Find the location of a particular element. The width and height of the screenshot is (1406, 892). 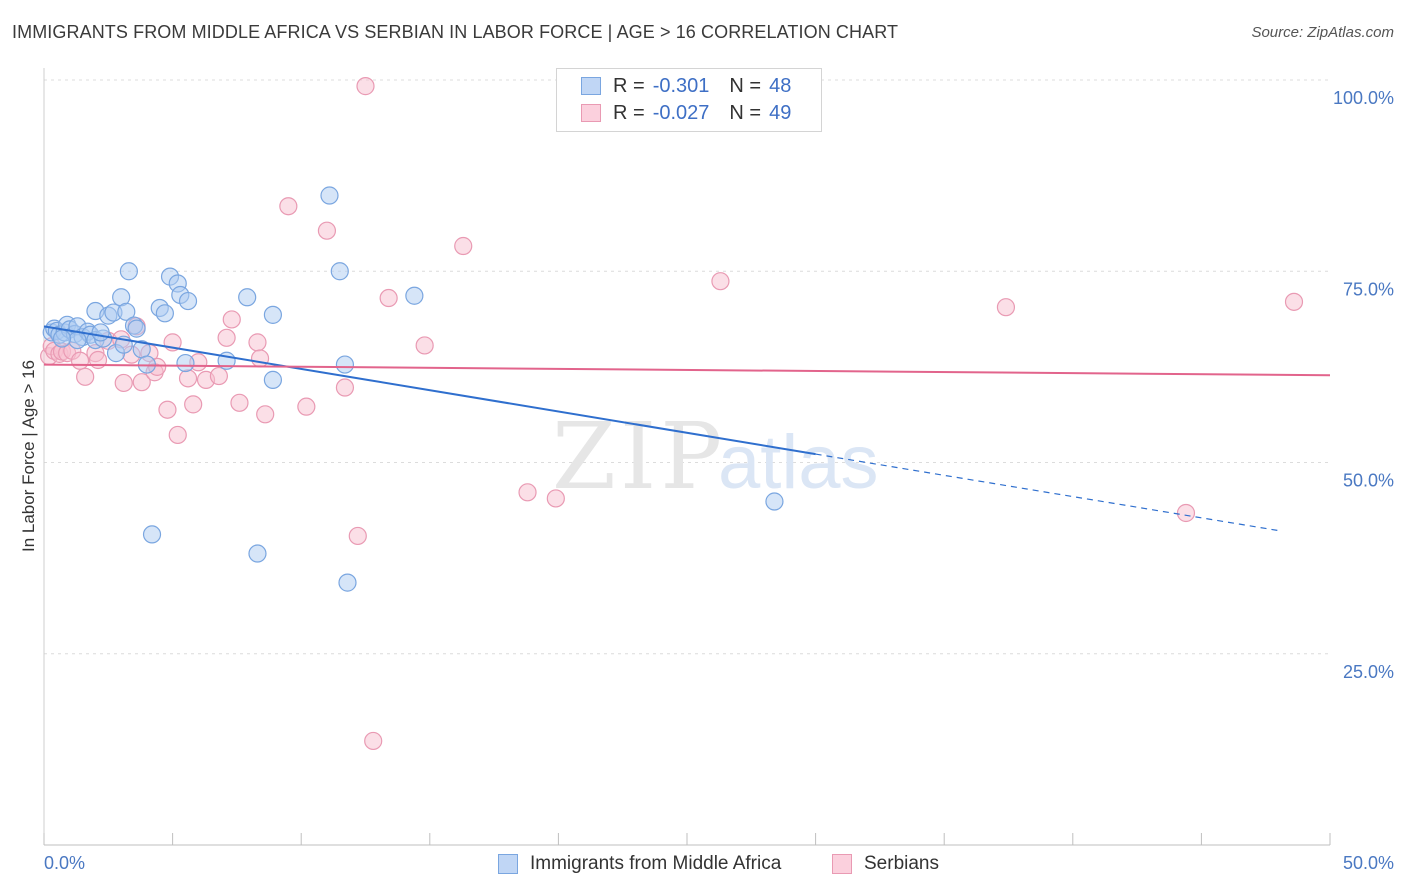

legend-swatch-pink is located at coordinates (591, 113).